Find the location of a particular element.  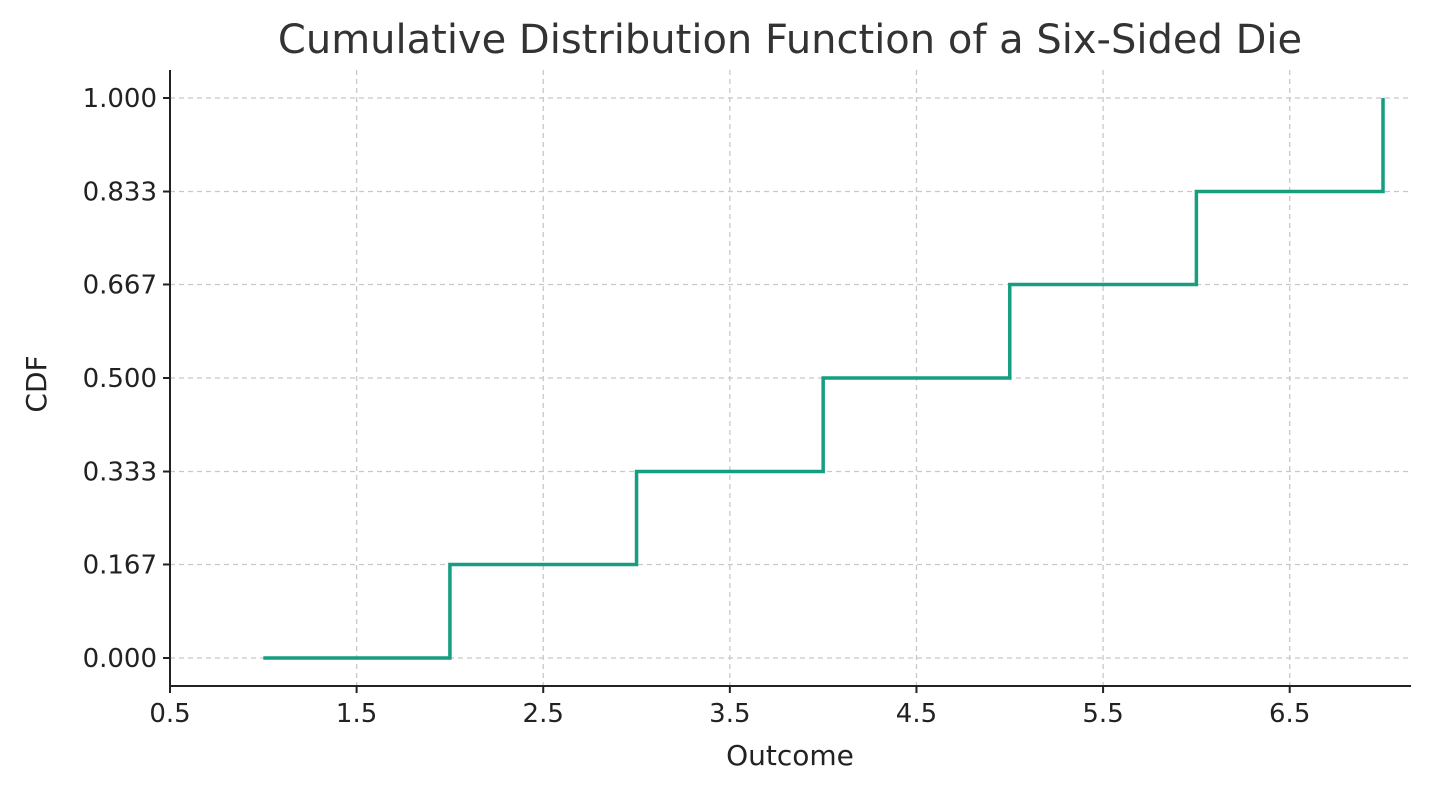

x-tick-label-4: 4.5 is located at coordinates (916, 714).